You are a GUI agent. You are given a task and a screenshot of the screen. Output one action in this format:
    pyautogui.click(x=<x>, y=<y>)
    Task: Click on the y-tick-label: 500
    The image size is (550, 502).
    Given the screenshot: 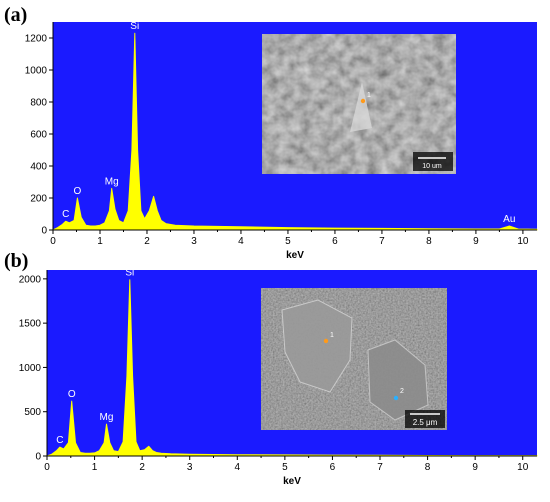 What is the action you would take?
    pyautogui.click(x=32, y=412)
    